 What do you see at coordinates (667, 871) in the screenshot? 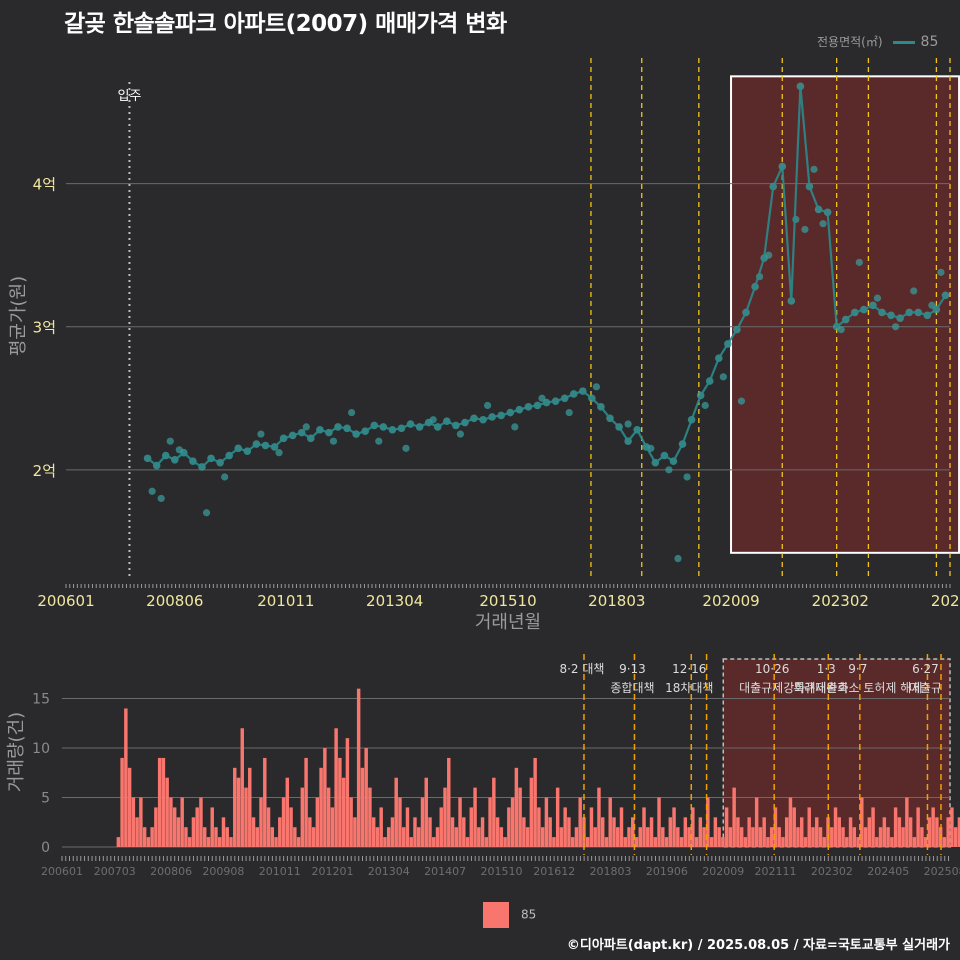
I see `x-tick-label: 201906` at bounding box center [667, 871].